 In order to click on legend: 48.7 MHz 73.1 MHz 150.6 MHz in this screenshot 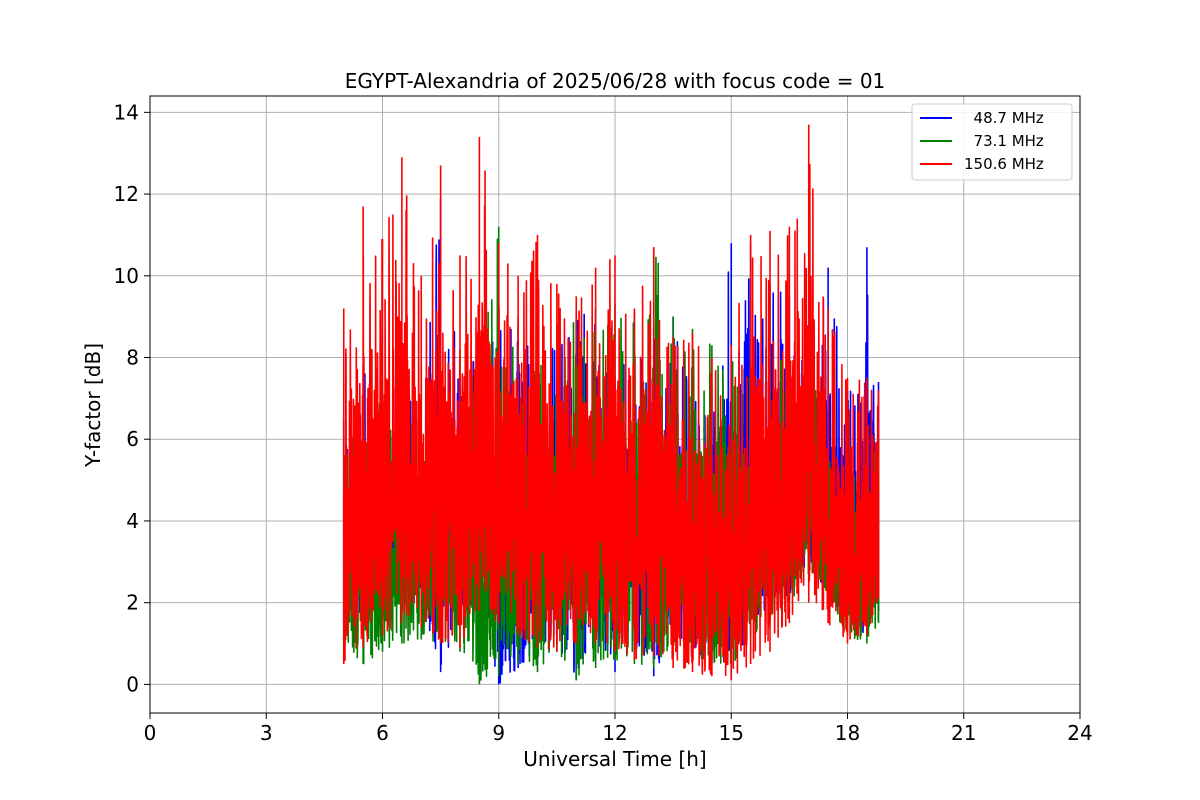, I will do `click(992, 142)`.